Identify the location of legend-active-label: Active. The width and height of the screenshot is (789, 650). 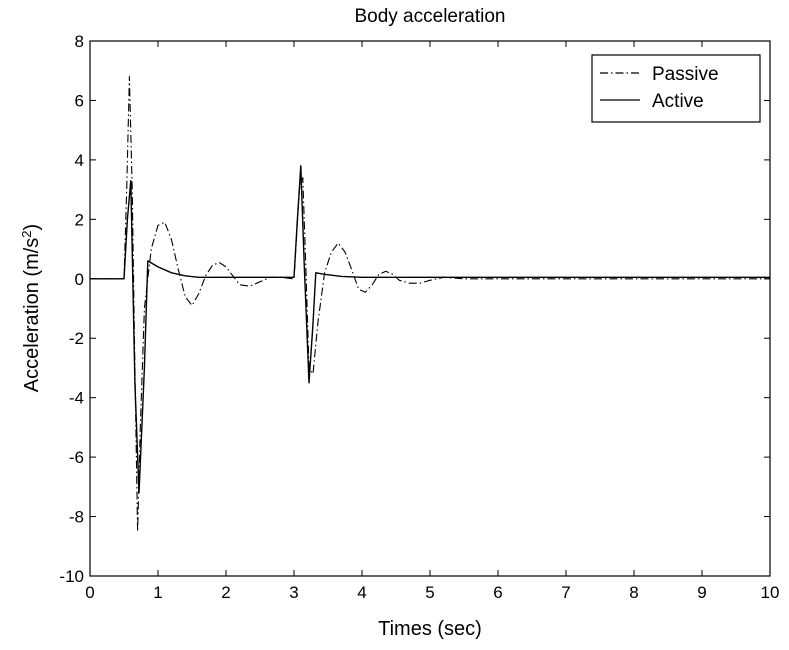
(678, 101).